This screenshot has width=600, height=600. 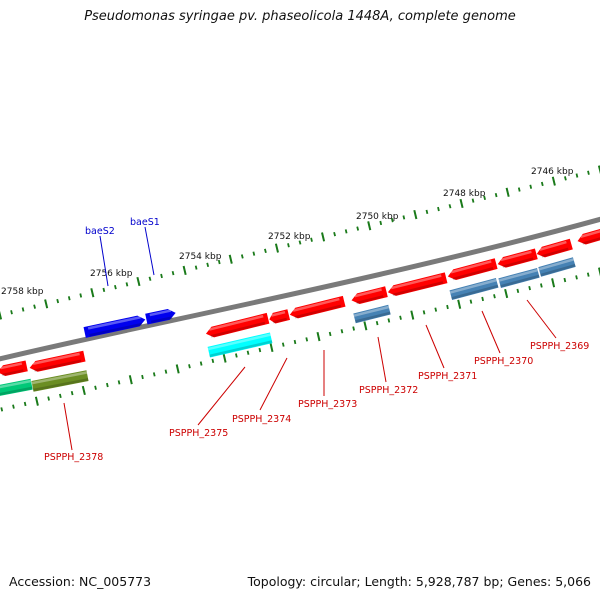 What do you see at coordinates (145, 222) in the screenshot?
I see `gene-label-baeS1: baeS1` at bounding box center [145, 222].